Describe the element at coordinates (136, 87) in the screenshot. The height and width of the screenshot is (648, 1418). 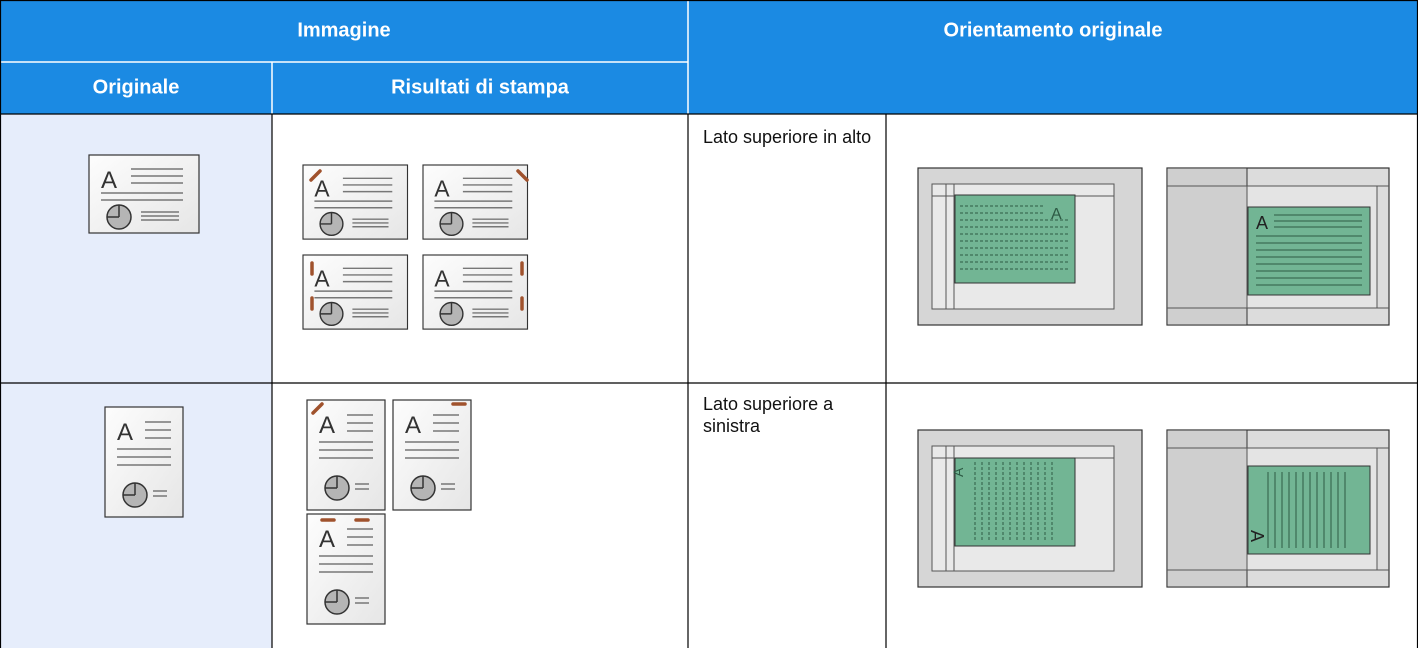
I see `header-original: Originale` at that location.